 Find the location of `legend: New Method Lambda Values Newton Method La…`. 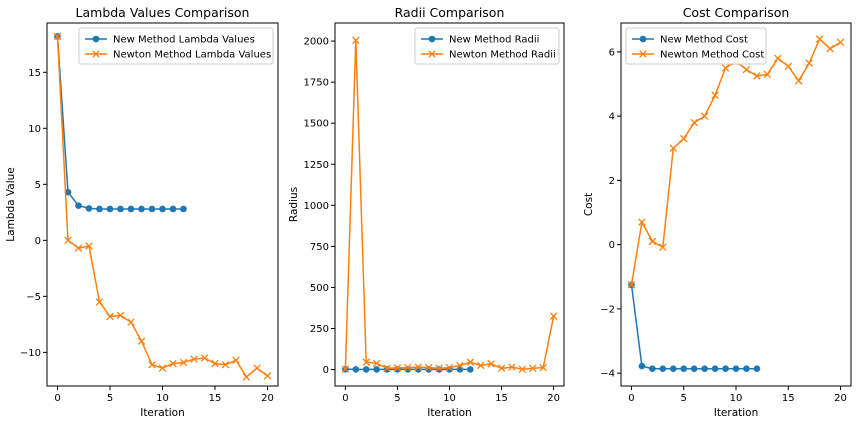

legend: New Method Lambda Values Newton Method La… is located at coordinates (176, 46).